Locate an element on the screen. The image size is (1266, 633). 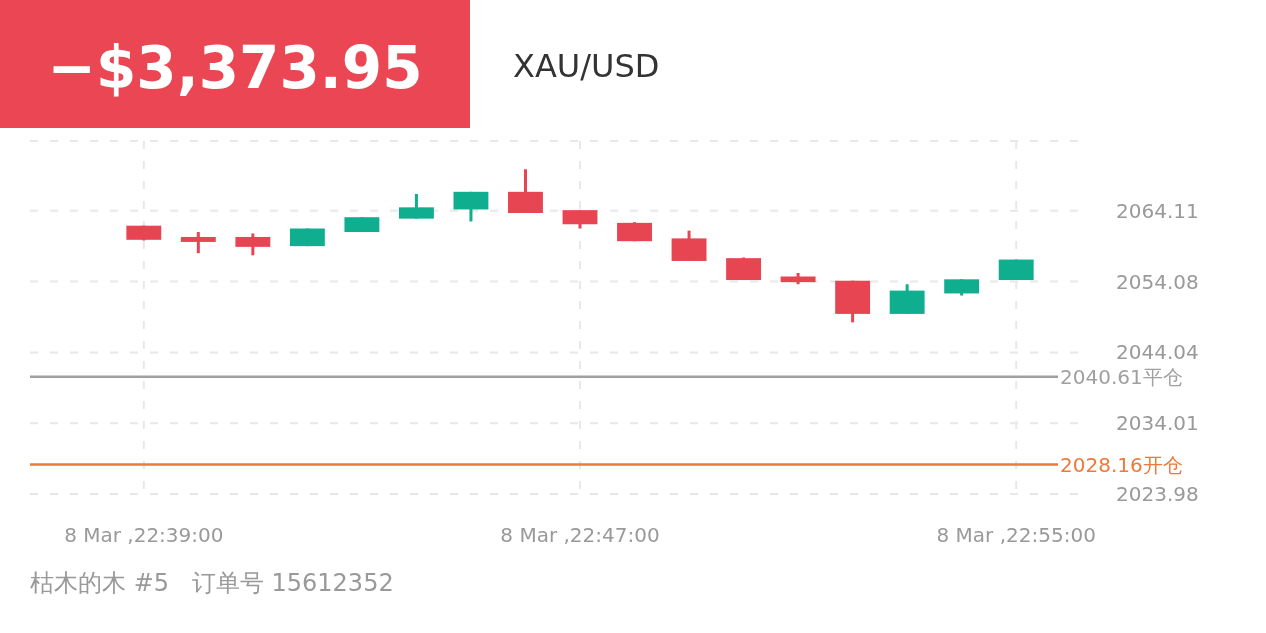
ref-line-label: 2040.61平仓 is located at coordinates (1121, 376).